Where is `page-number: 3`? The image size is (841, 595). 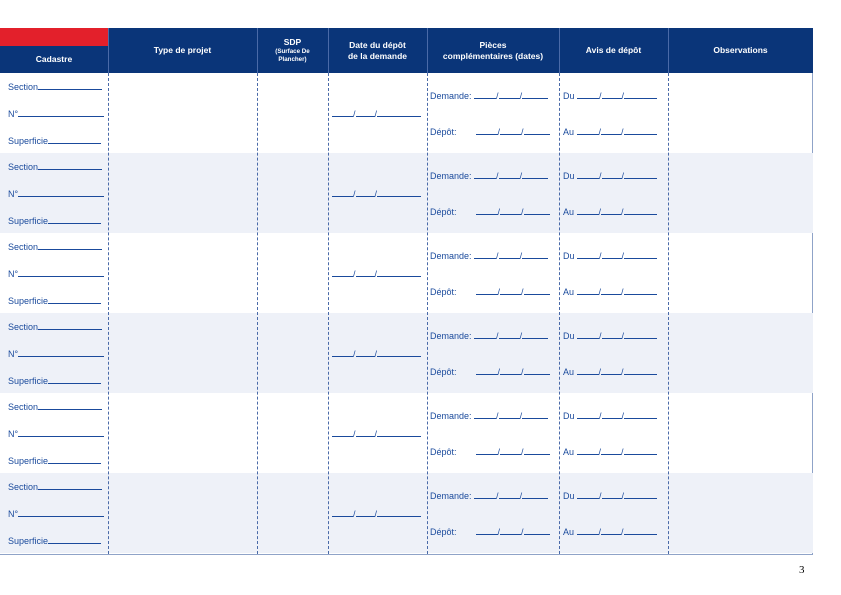 page-number: 3 is located at coordinates (802, 570).